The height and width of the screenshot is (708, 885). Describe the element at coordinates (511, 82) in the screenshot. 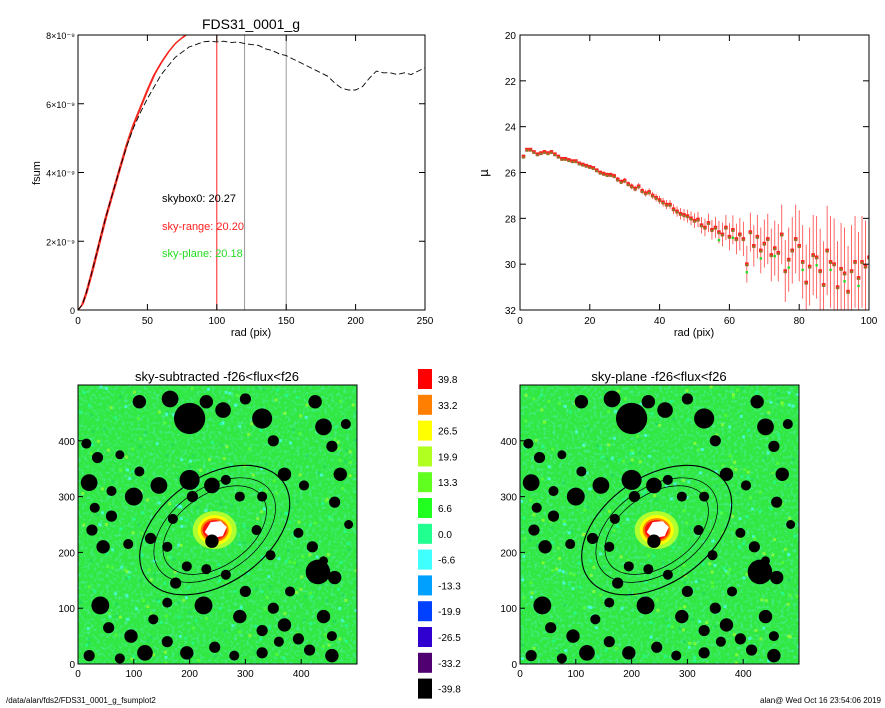

I see `y-tick-label-mu: 22` at that location.